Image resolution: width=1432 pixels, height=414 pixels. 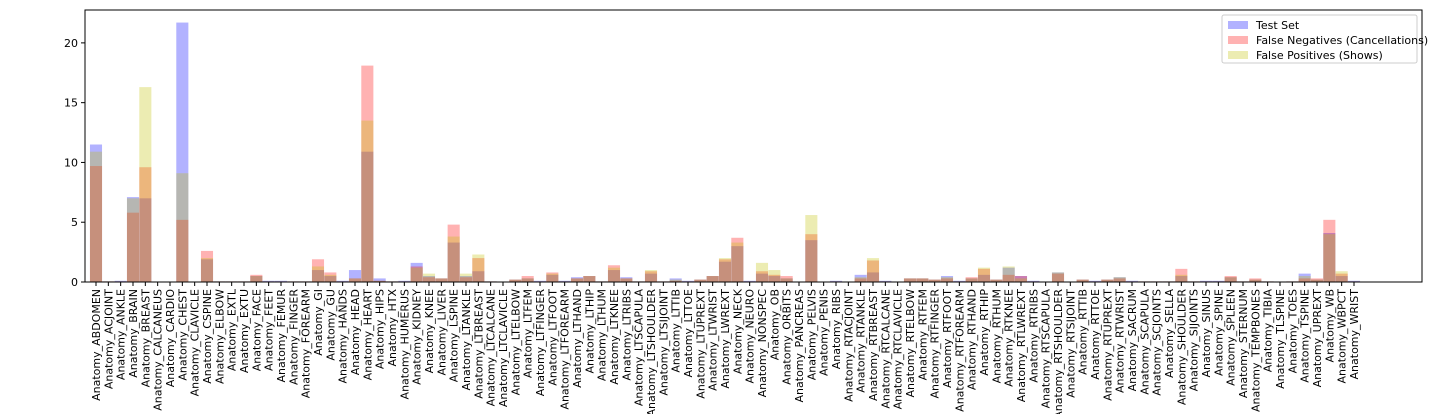 What do you see at coordinates (651, 351) in the screenshot?
I see `x-tick-label: Anatomy_LTSHOULDER` at bounding box center [651, 351].